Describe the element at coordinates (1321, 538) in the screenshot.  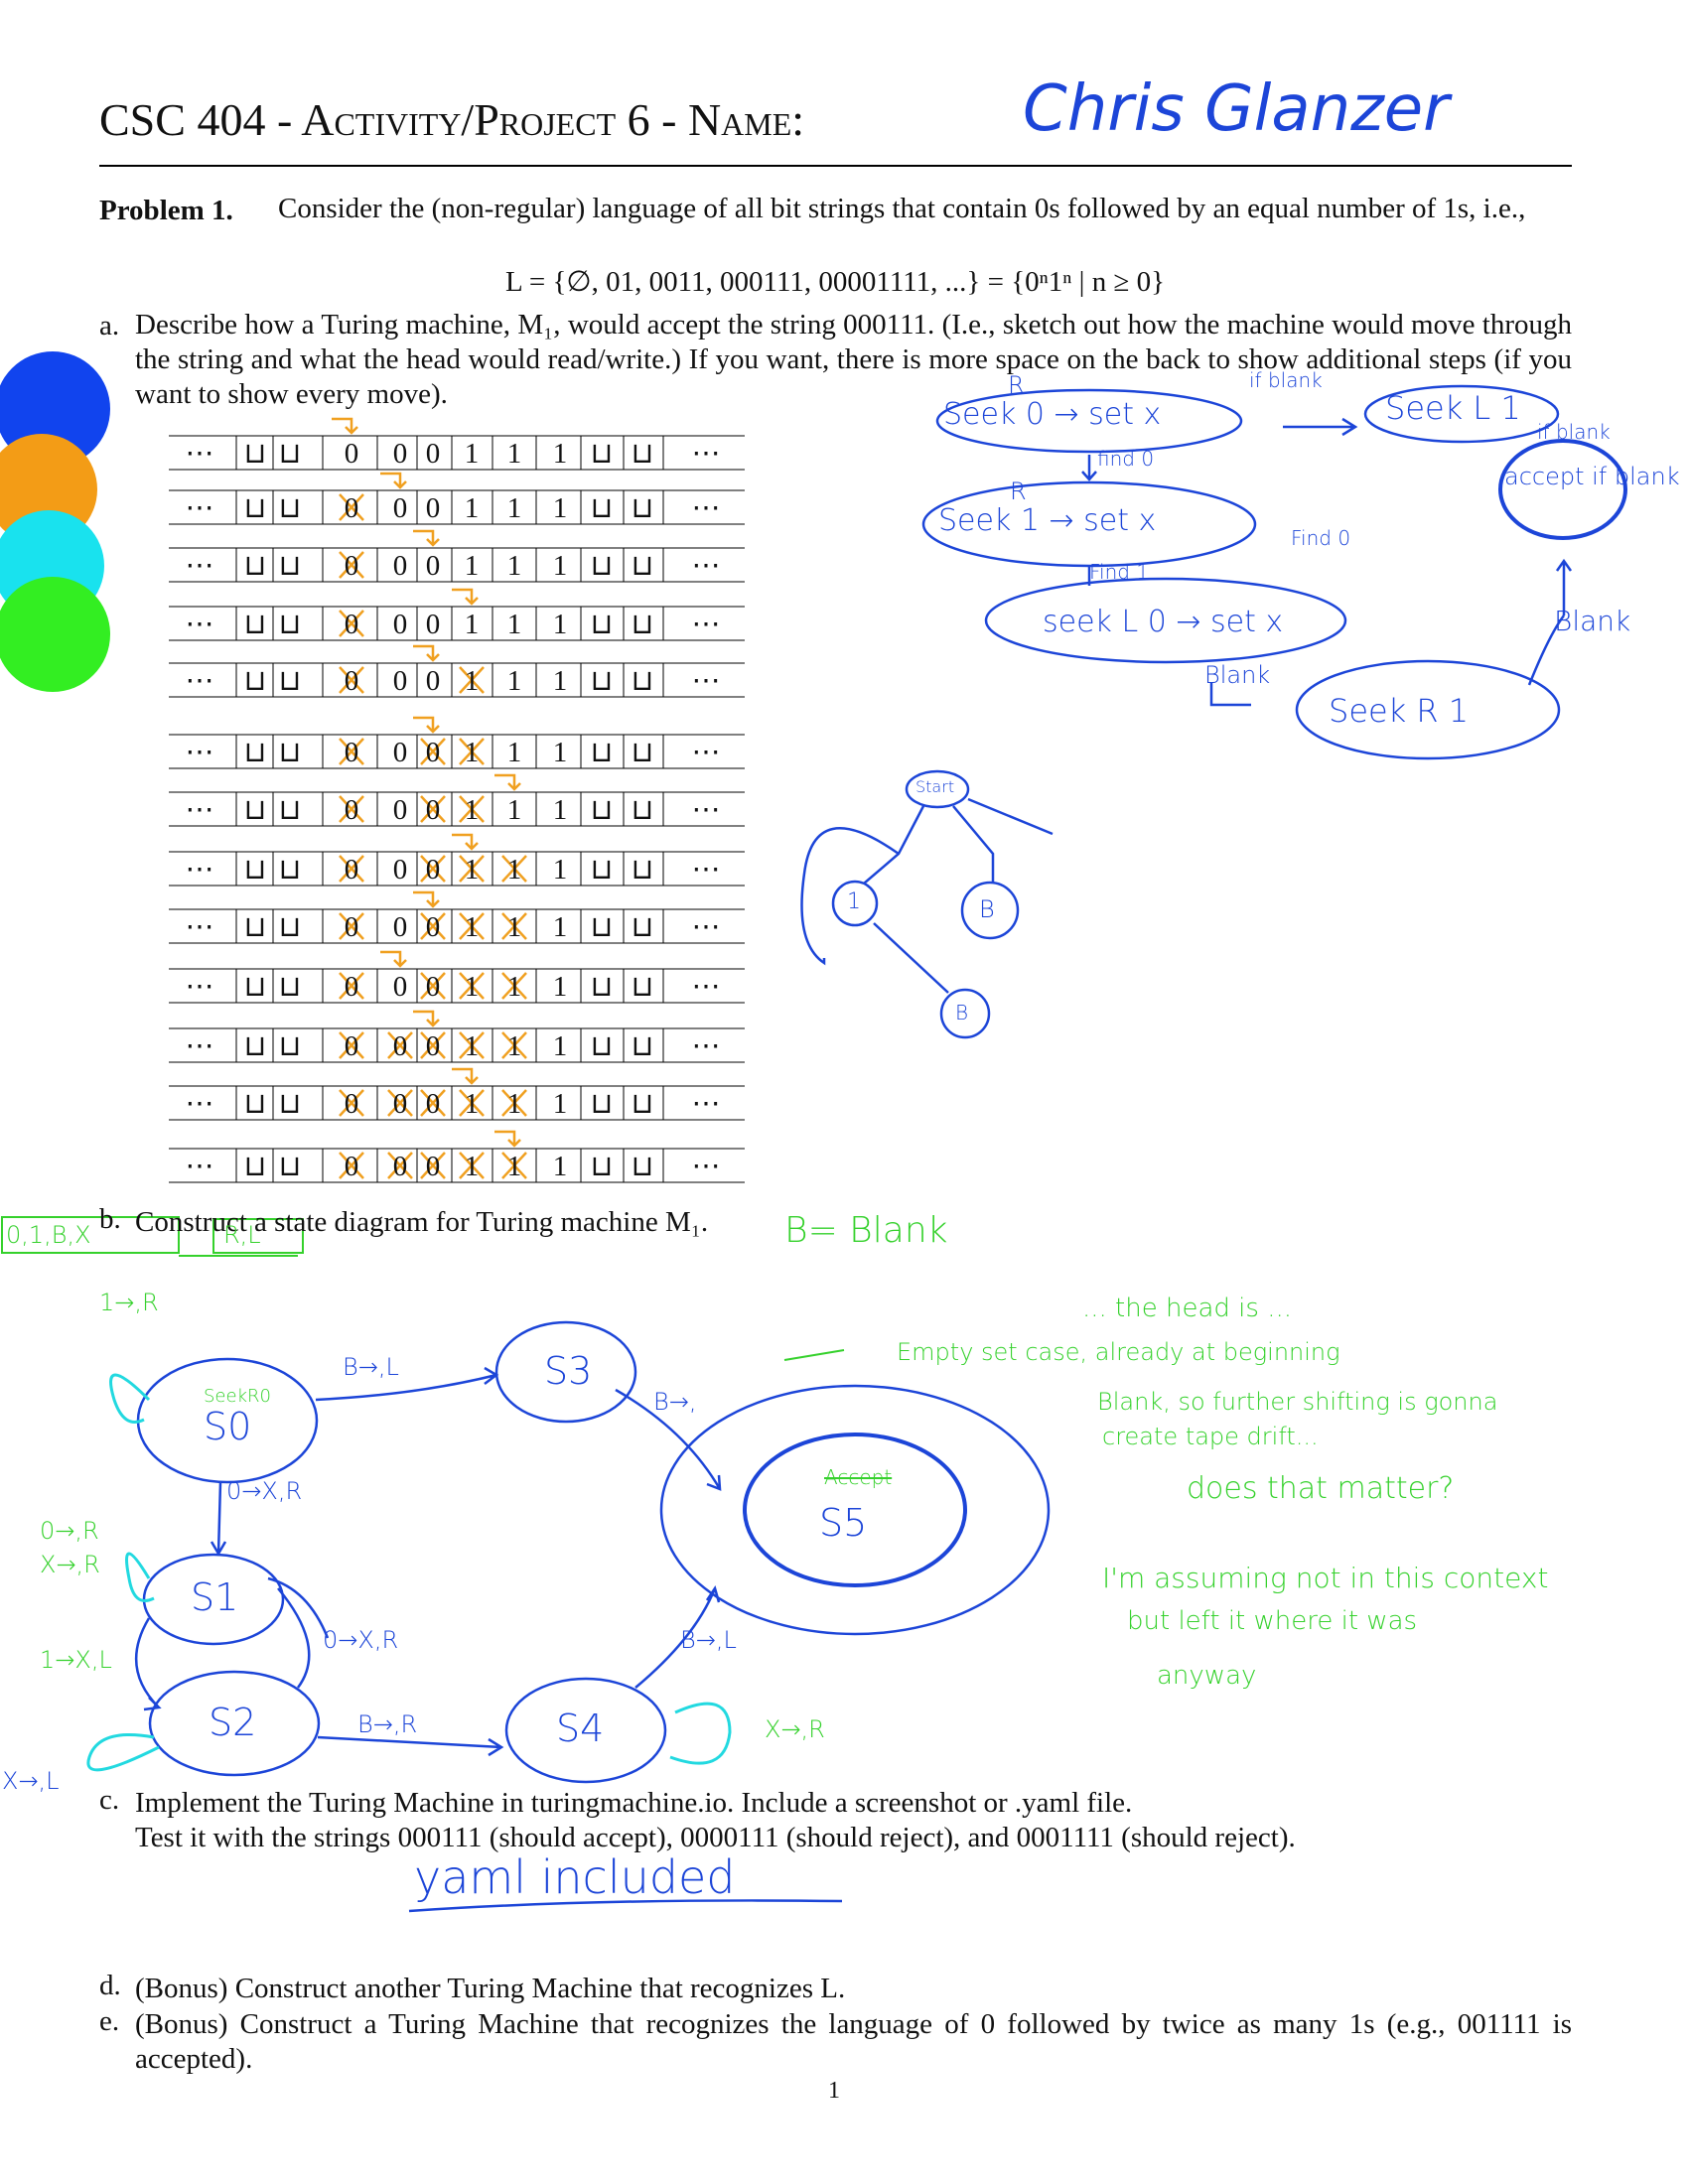
I see `sketch-note: Find 0` at that location.